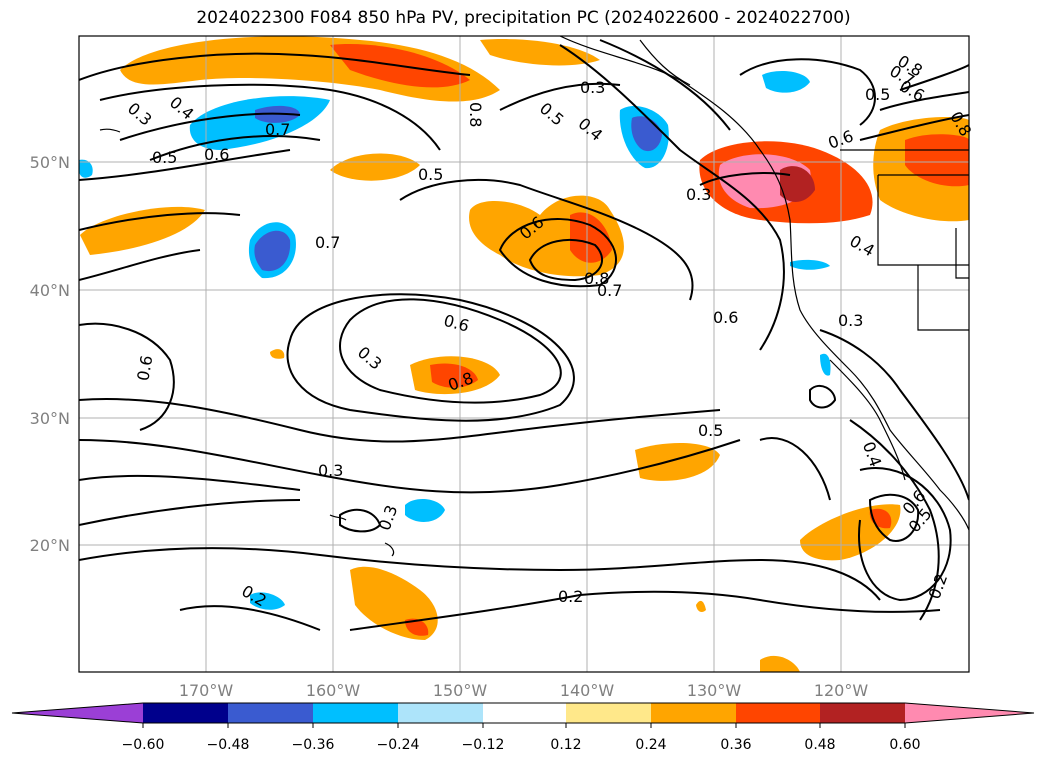 The width and height of the screenshot is (1047, 765). I want to click on lon-label-150w: 150°W, so click(460, 690).